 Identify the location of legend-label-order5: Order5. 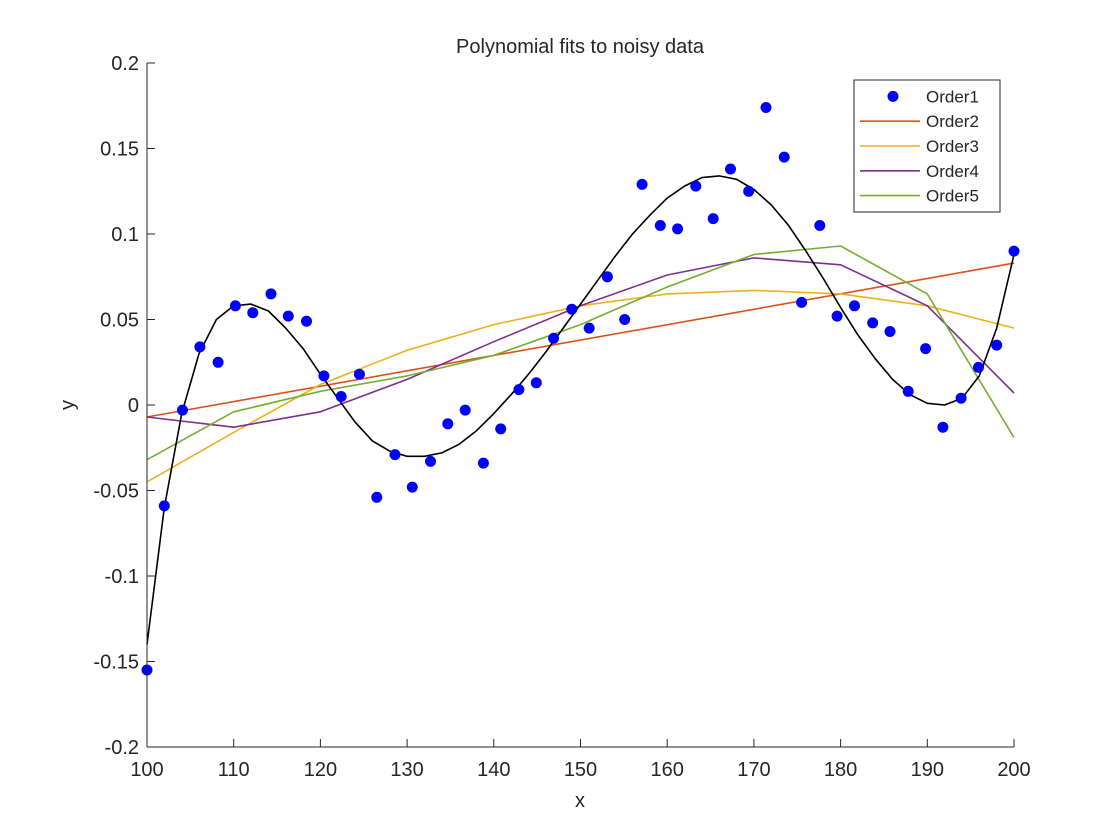
(952, 196).